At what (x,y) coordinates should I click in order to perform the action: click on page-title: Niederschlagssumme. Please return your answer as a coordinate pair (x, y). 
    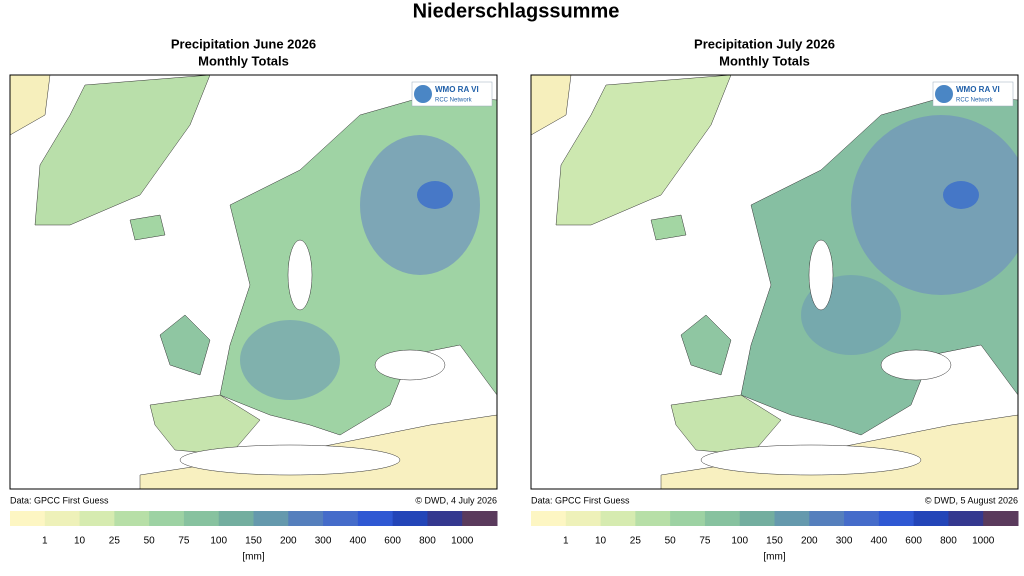
    Looking at the image, I should click on (516, 11).